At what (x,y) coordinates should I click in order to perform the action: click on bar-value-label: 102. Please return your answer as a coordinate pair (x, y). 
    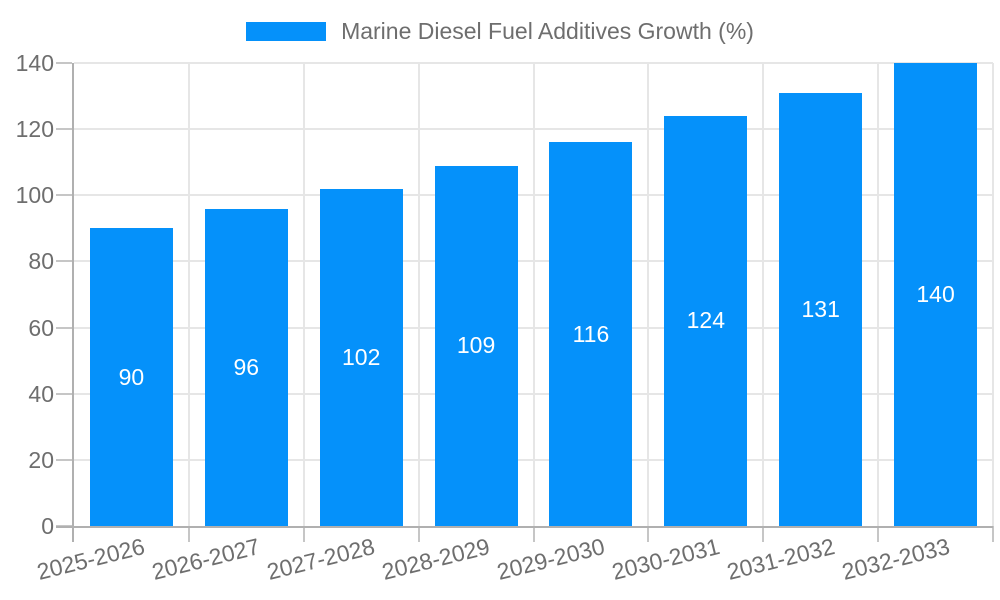
    Looking at the image, I should click on (361, 356).